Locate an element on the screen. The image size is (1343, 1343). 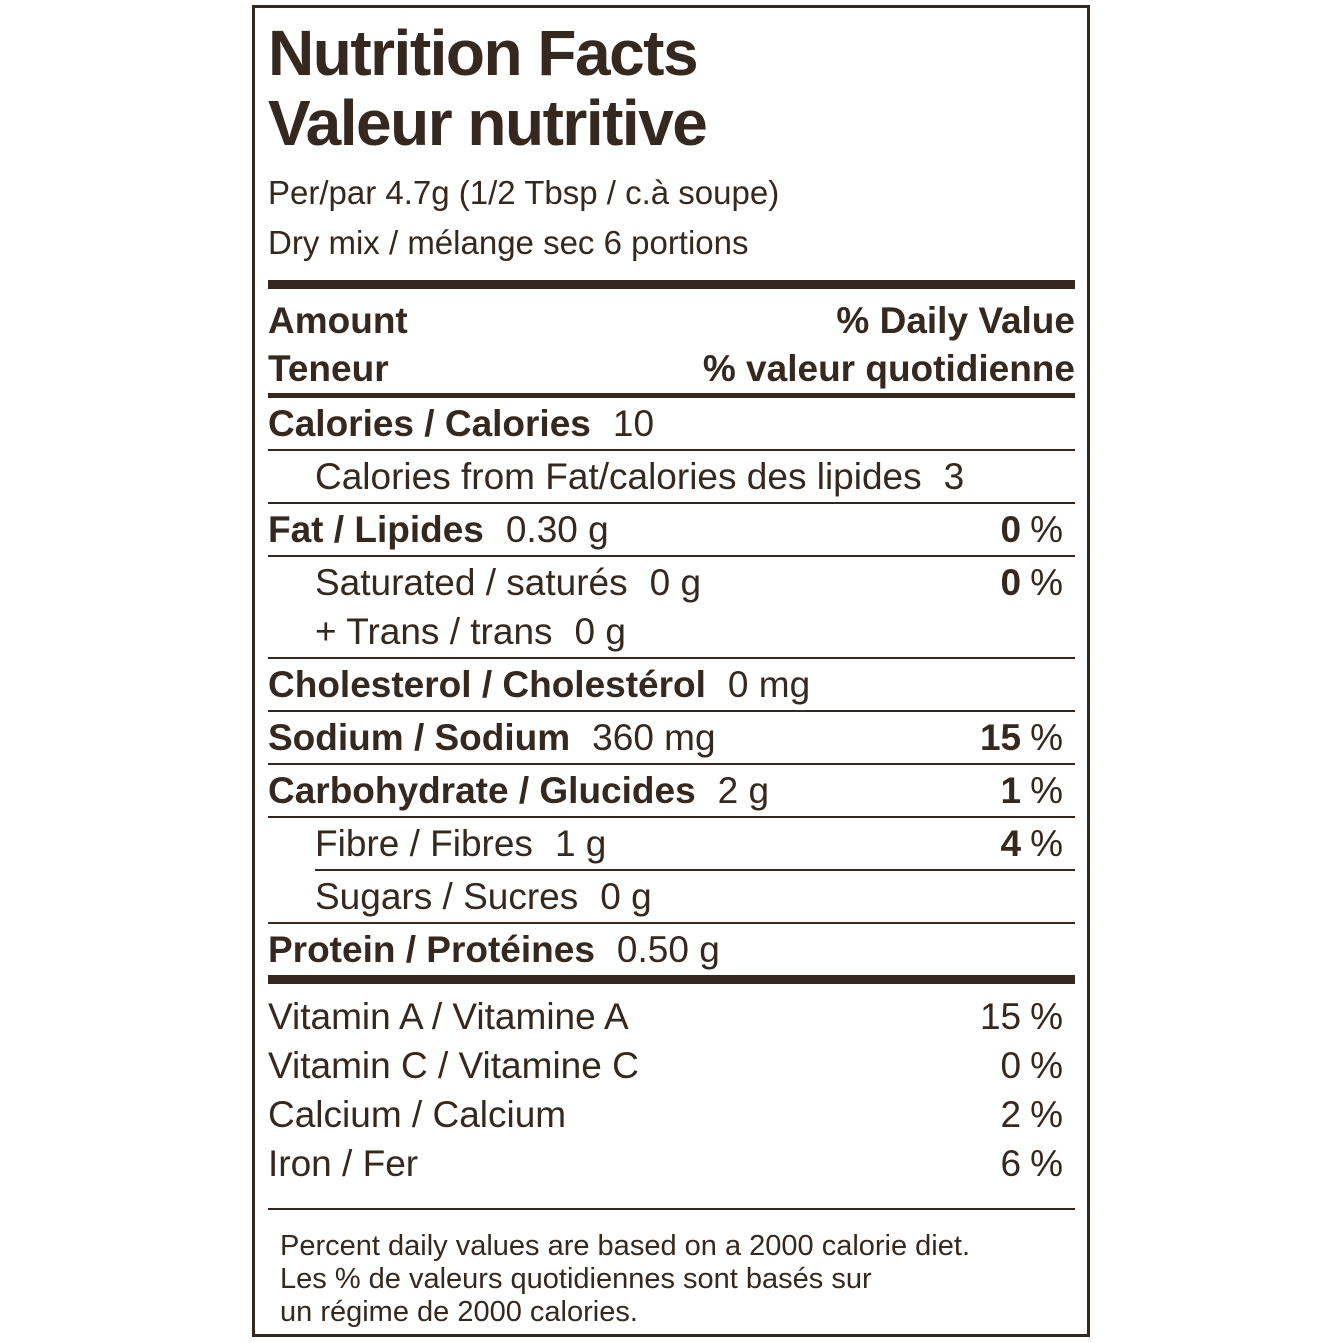
nutrient-name: Cholesterol / Cholestérol is located at coordinates (487, 684).